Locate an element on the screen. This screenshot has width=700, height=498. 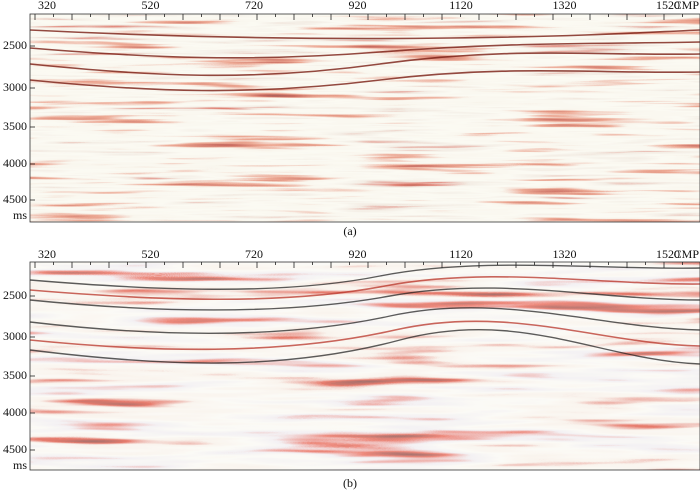
panel-caption: (a) is located at coordinates (349, 231).